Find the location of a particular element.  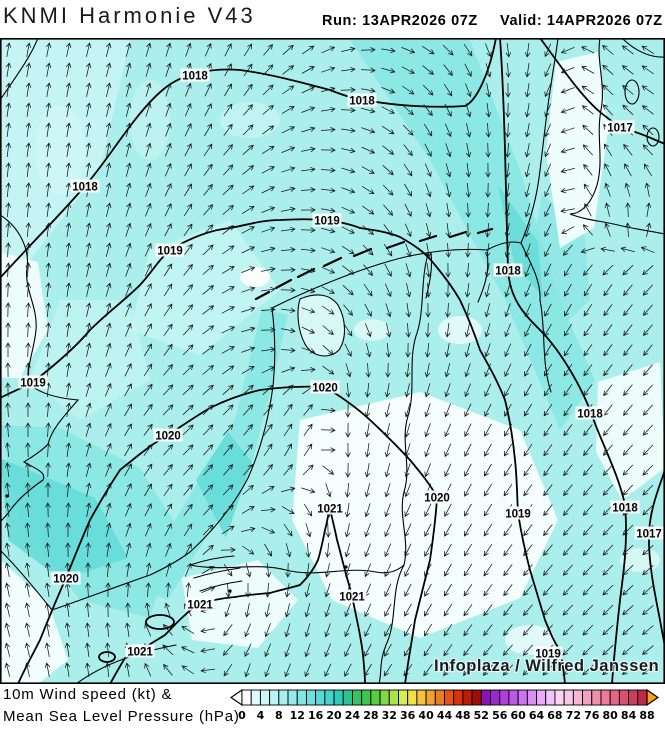

colorbar-tick-label: 68 is located at coordinates (554, 715).